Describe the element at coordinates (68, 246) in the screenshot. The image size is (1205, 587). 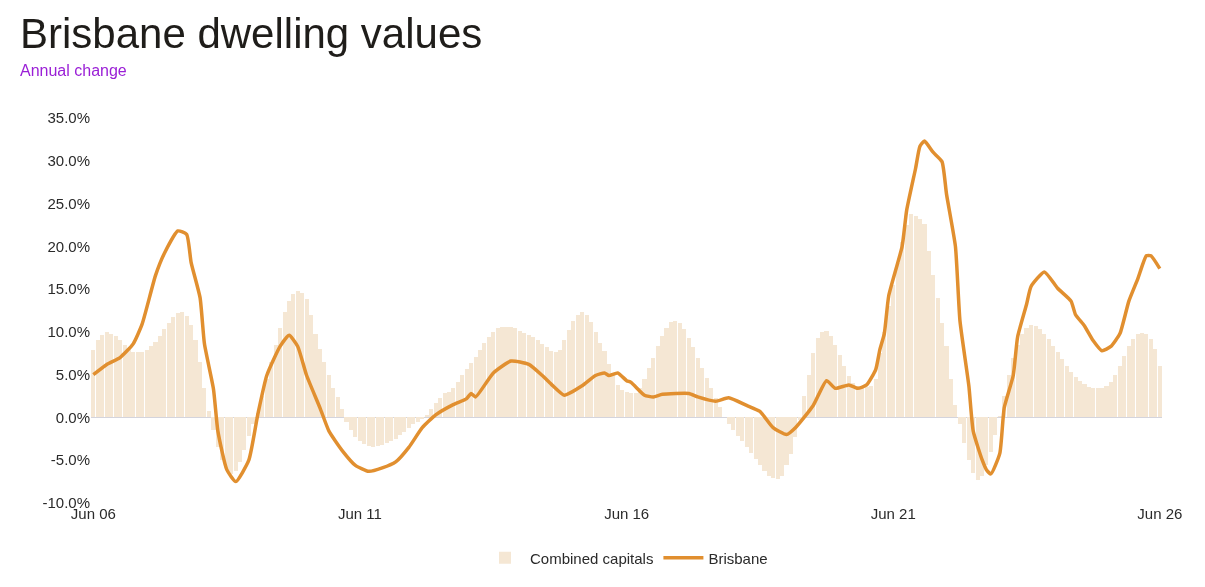
I see `y-tick-label: 20.0%` at that location.